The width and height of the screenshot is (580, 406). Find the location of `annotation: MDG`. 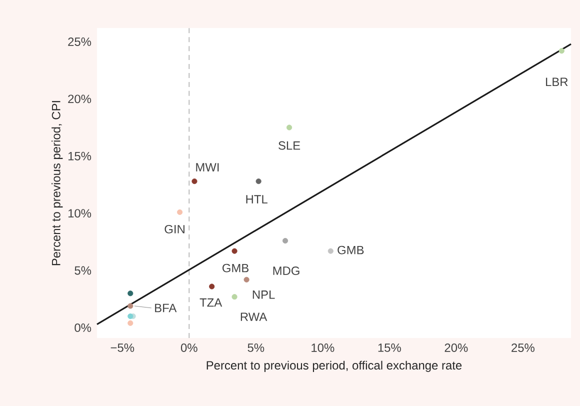

annotation: MDG is located at coordinates (286, 270).